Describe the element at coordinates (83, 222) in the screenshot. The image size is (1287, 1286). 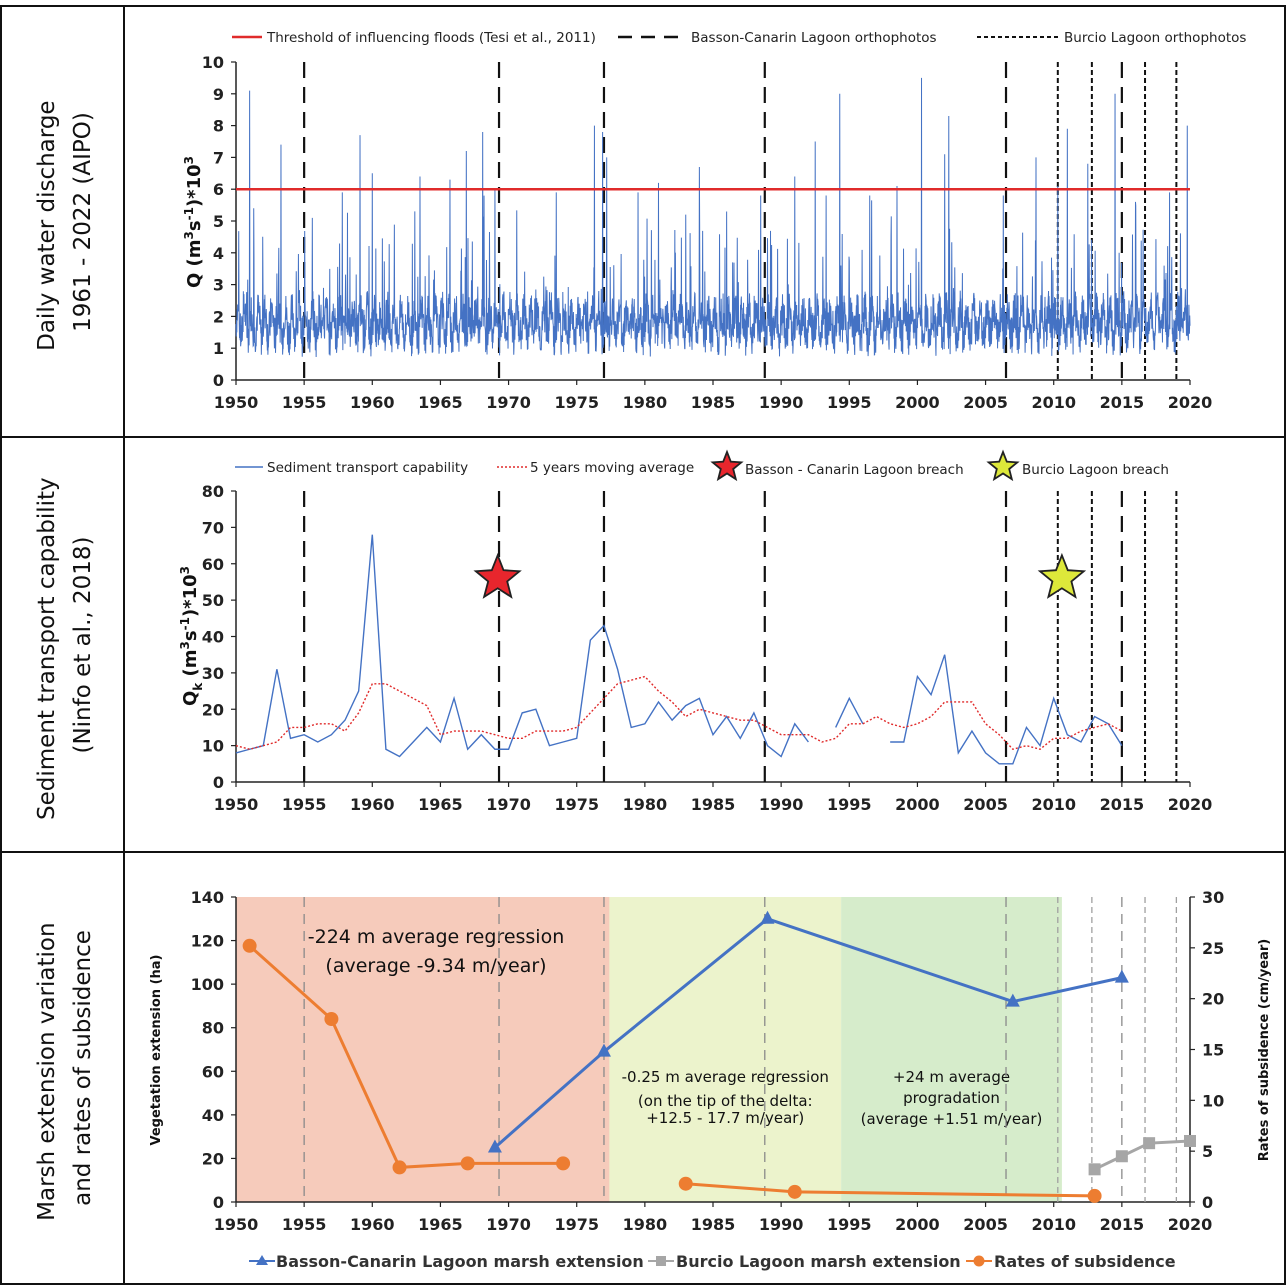
I see `row1-label-line2: 1961 - 2022 (AIPO)` at that location.